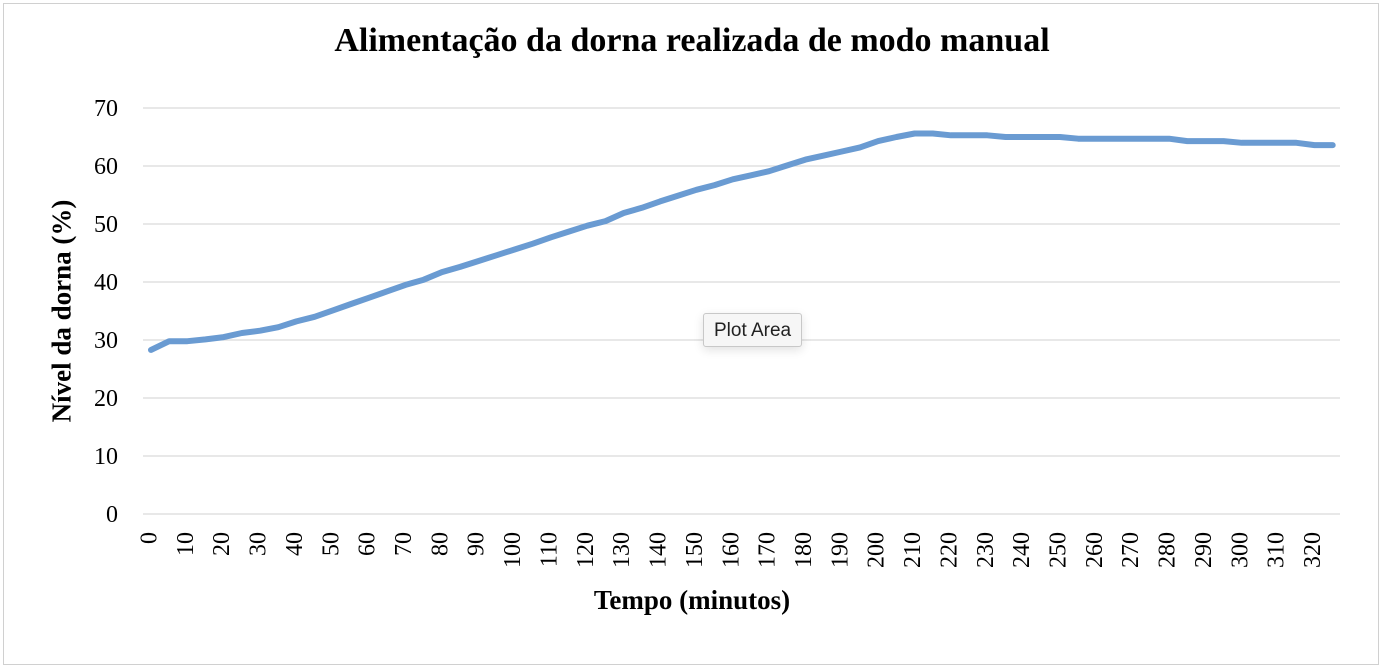 This screenshot has width=1384, height=670. What do you see at coordinates (150, 538) in the screenshot?
I see `x-tick-label: 0` at bounding box center [150, 538].